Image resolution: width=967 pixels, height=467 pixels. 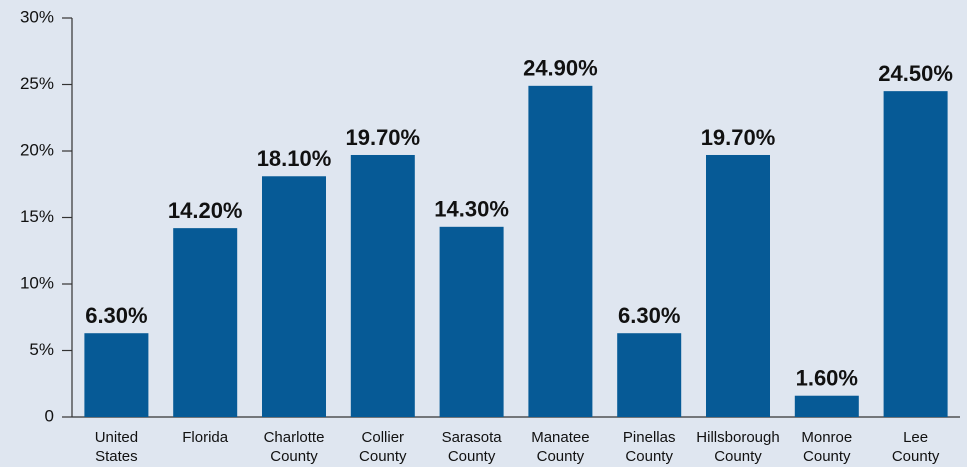 What do you see at coordinates (205, 437) in the screenshot?
I see `x-tick-label: Florida` at bounding box center [205, 437].